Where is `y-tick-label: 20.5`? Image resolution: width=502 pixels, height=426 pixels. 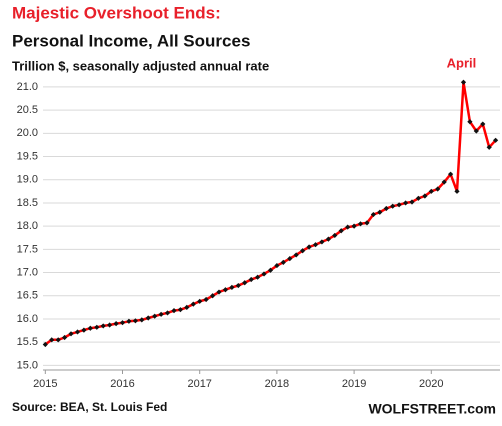
y-tick-label: 20.5 is located at coordinates (27, 110).